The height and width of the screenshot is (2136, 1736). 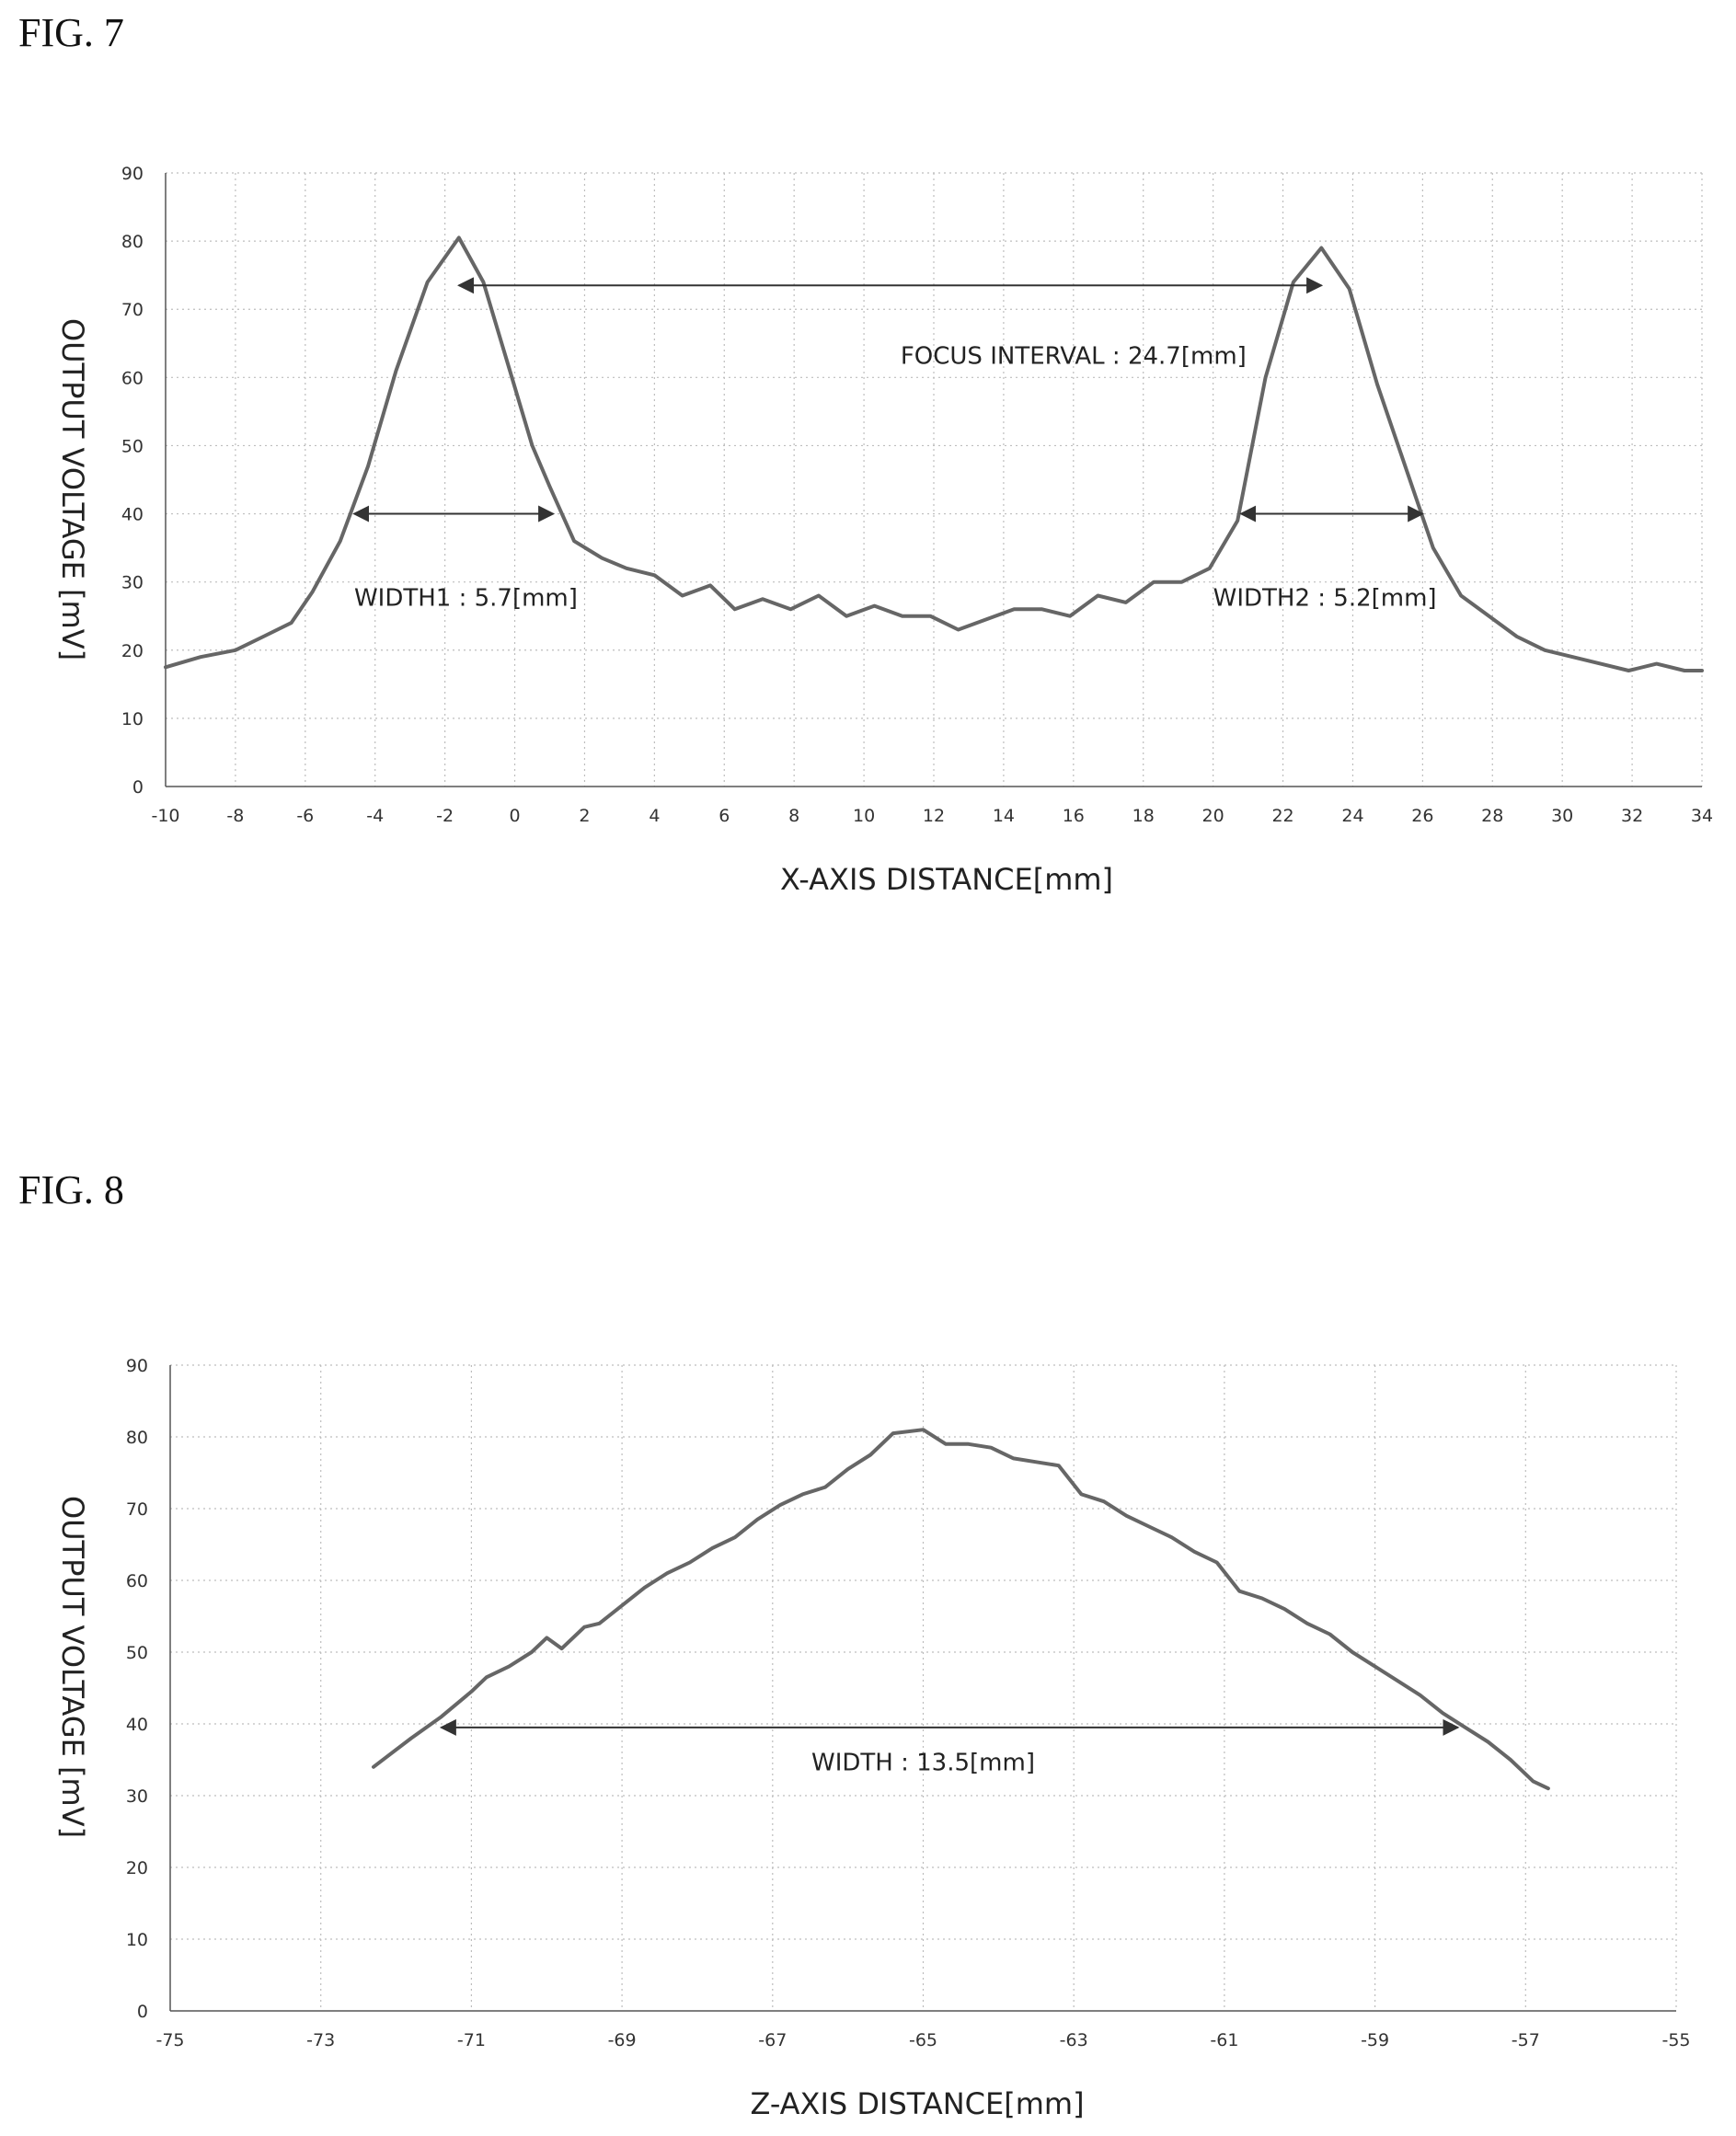 What do you see at coordinates (1213, 816) in the screenshot?
I see `x-tick-label: 20` at bounding box center [1213, 816].